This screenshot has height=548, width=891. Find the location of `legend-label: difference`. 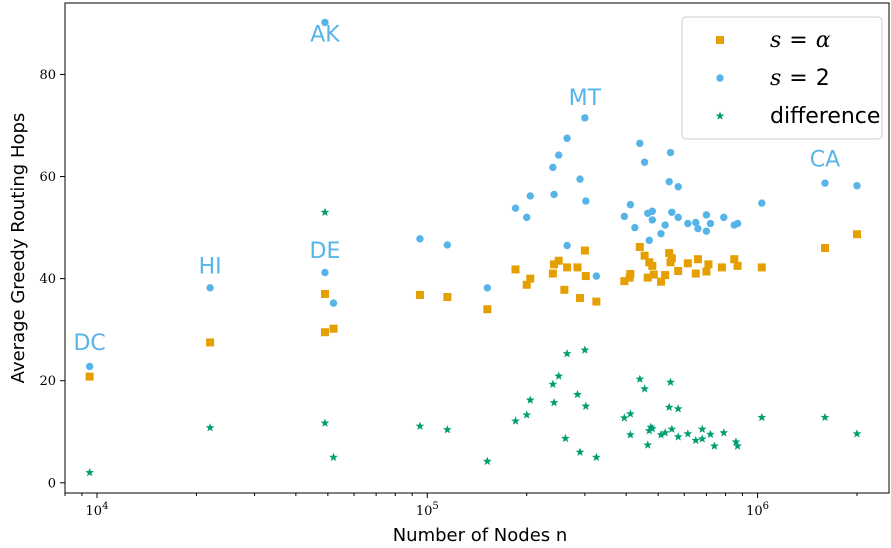

legend-label: difference is located at coordinates (825, 116).